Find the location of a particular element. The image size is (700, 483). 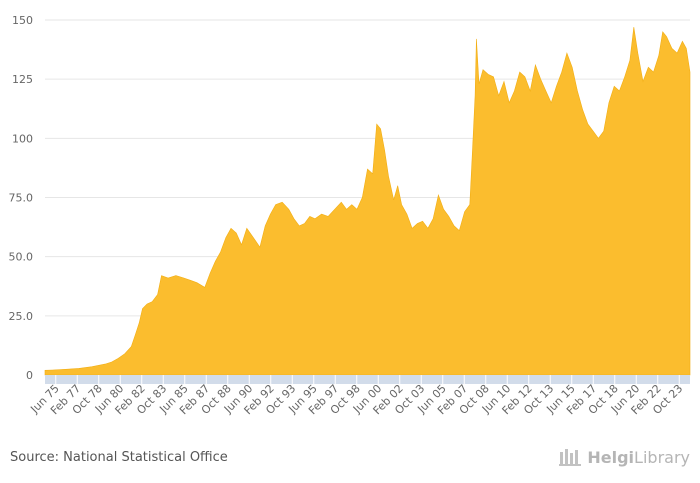

brand-part1: Helgi is located at coordinates (611, 457).